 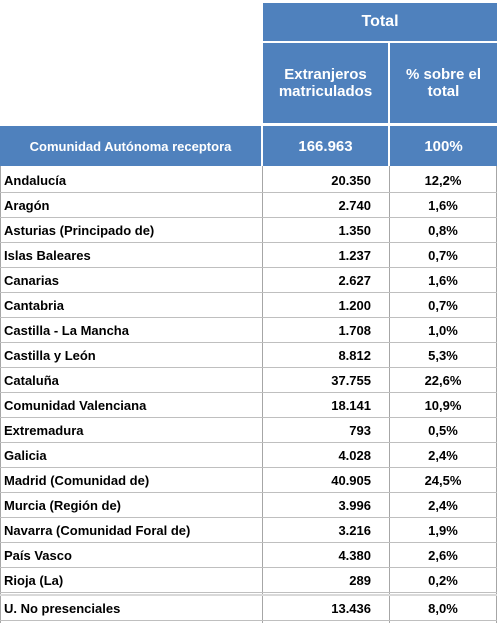 I want to click on grid-line-mid1, so click(x=262, y=394).